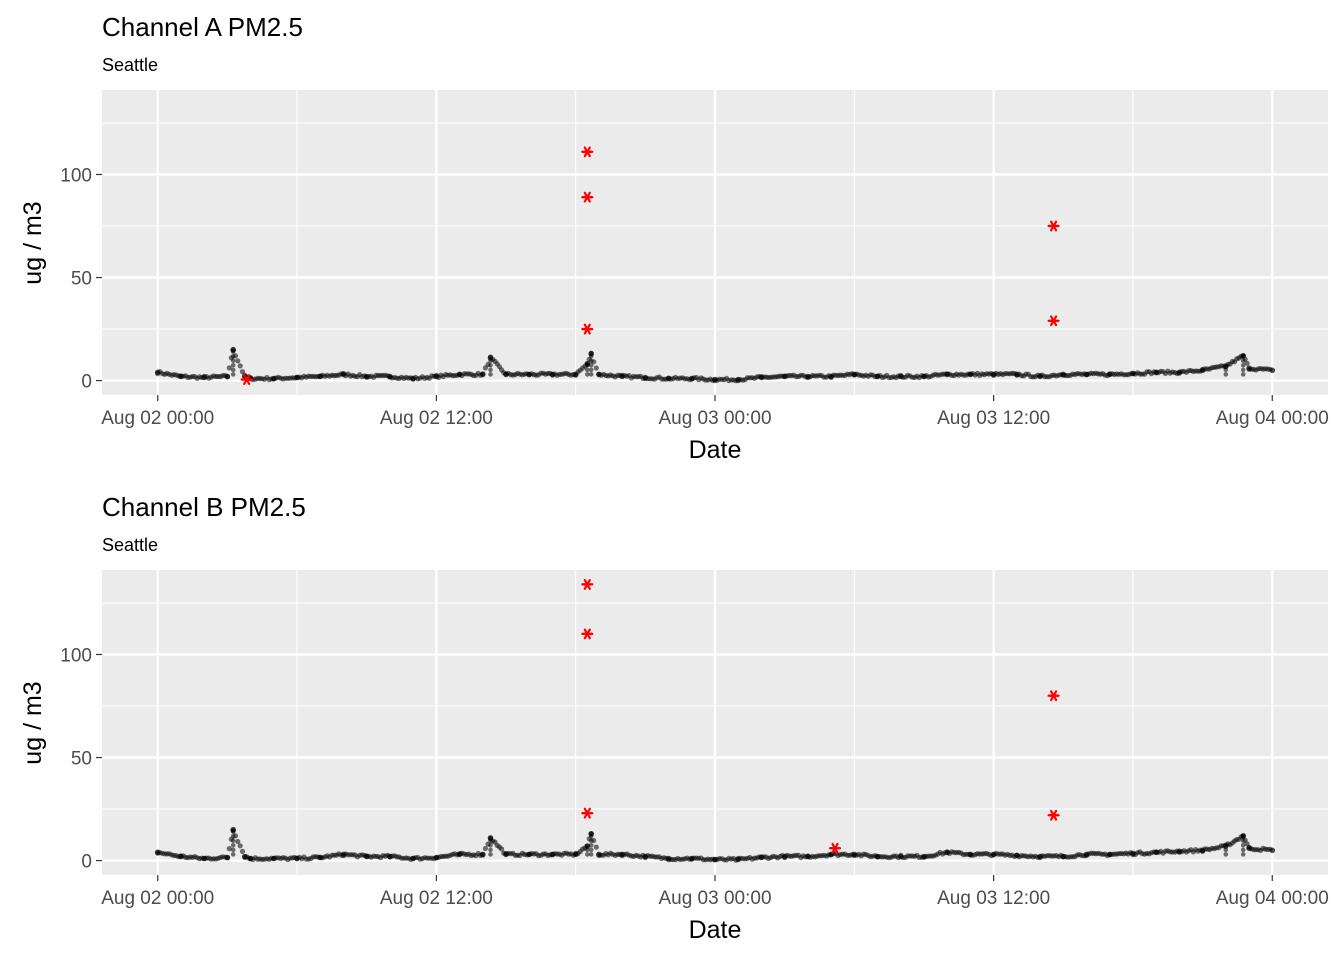 This screenshot has width=1344, height=960. What do you see at coordinates (130, 65) in the screenshot?
I see `chart-subtitle: Seattle` at bounding box center [130, 65].